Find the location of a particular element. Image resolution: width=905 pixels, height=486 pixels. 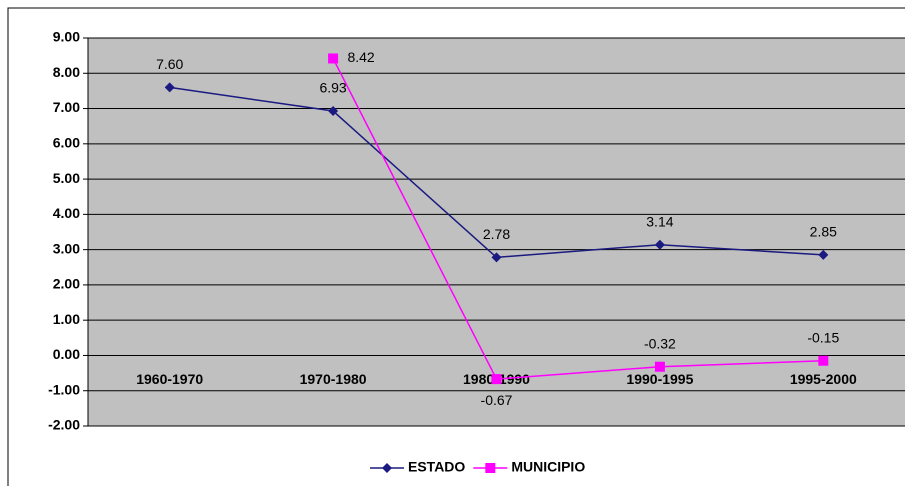

y-tick-label: 3.00 is located at coordinates (66, 248).